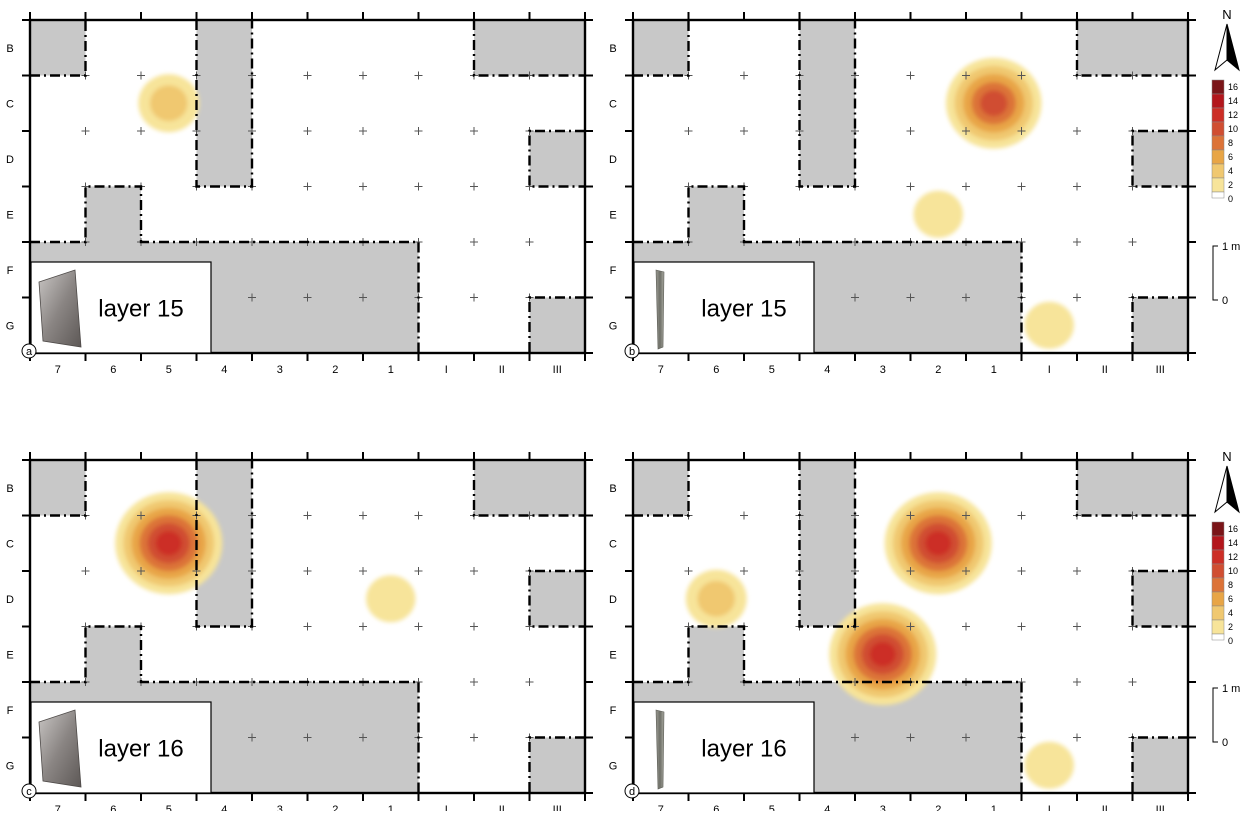 Image resolution: width=1256 pixels, height=816 pixels. Describe the element at coordinates (632, 351) in the screenshot. I see `panel-letter-circle` at that location.